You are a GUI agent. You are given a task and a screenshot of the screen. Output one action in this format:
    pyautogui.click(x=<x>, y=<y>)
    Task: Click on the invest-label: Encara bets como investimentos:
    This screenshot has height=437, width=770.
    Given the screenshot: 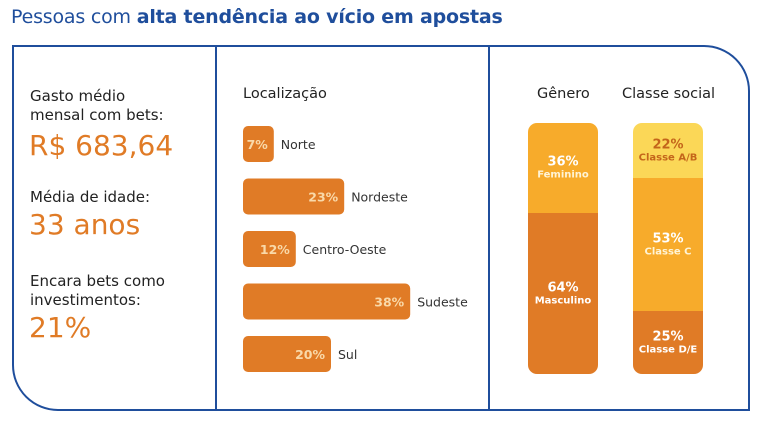 What is the action you would take?
    pyautogui.click(x=97, y=291)
    